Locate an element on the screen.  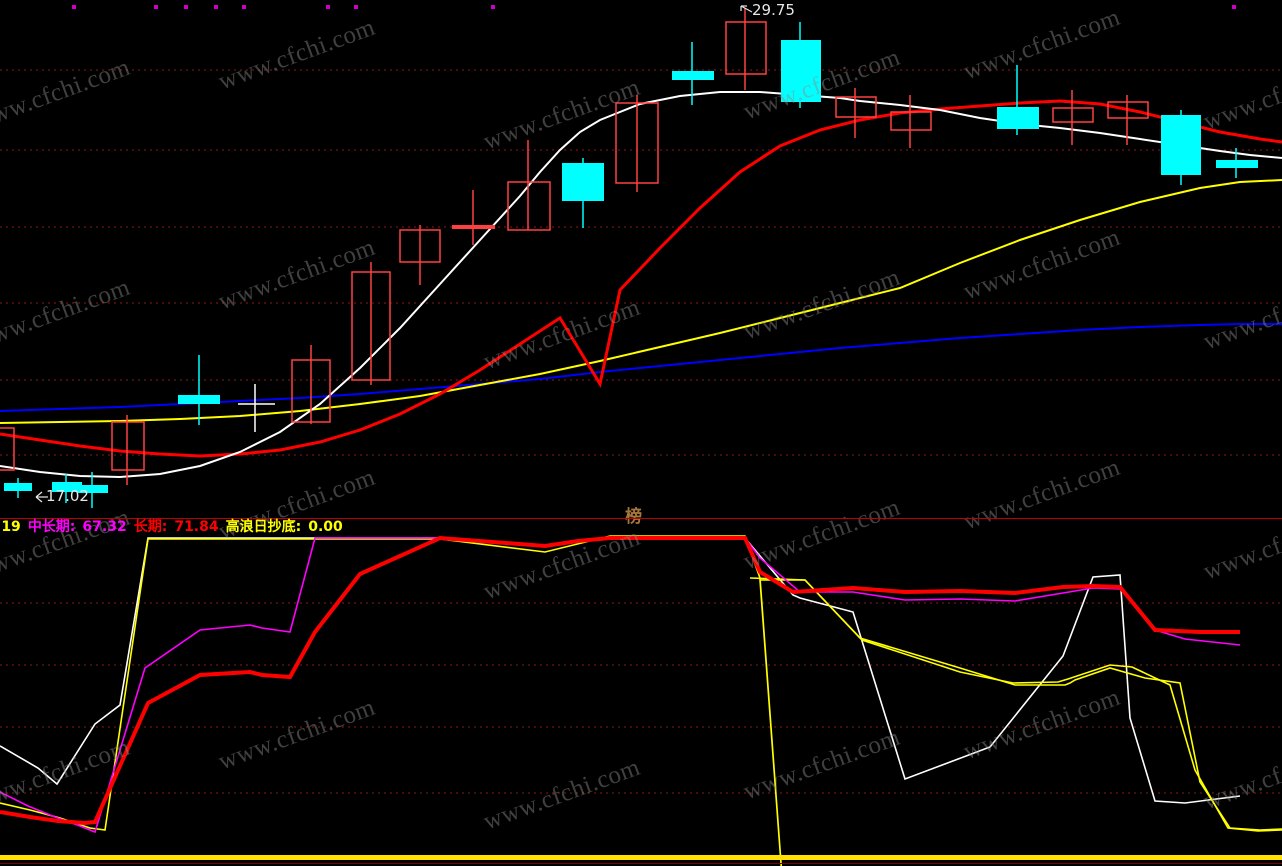
price-label-low: 17.02 is located at coordinates (67, 496).